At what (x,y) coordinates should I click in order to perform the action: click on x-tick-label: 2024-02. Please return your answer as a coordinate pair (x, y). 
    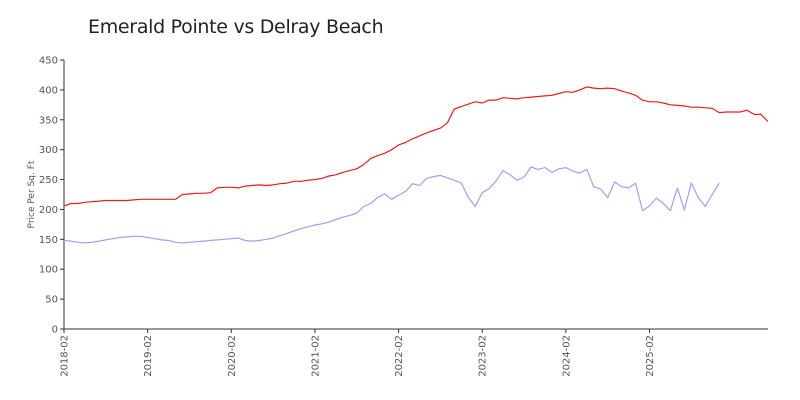
    Looking at the image, I should click on (566, 356).